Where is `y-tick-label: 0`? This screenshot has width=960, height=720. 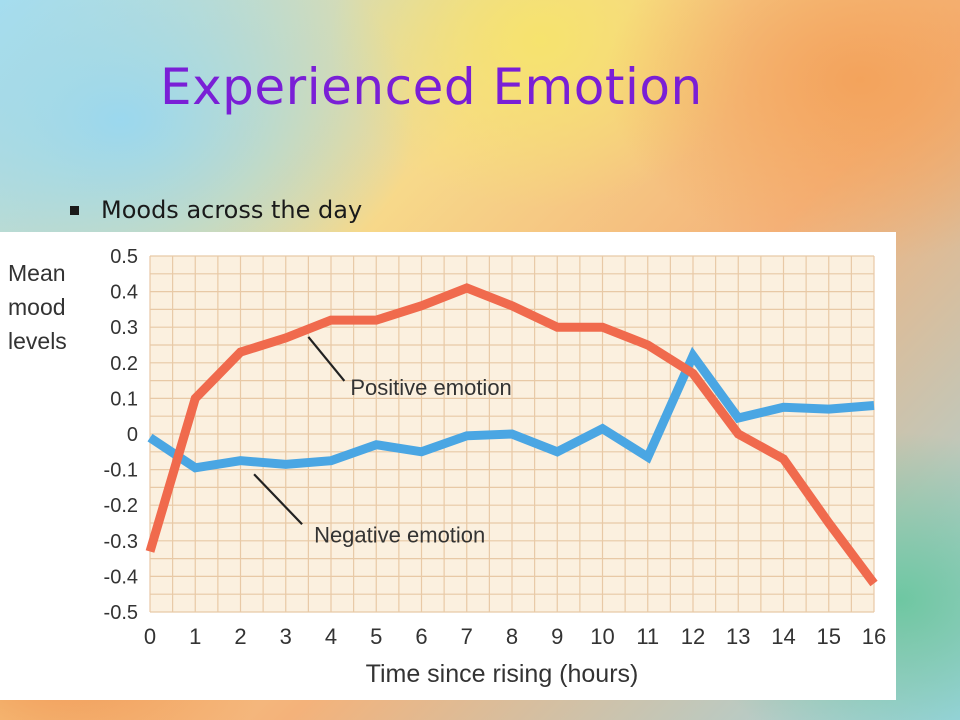
y-tick-label: 0 is located at coordinates (132, 435).